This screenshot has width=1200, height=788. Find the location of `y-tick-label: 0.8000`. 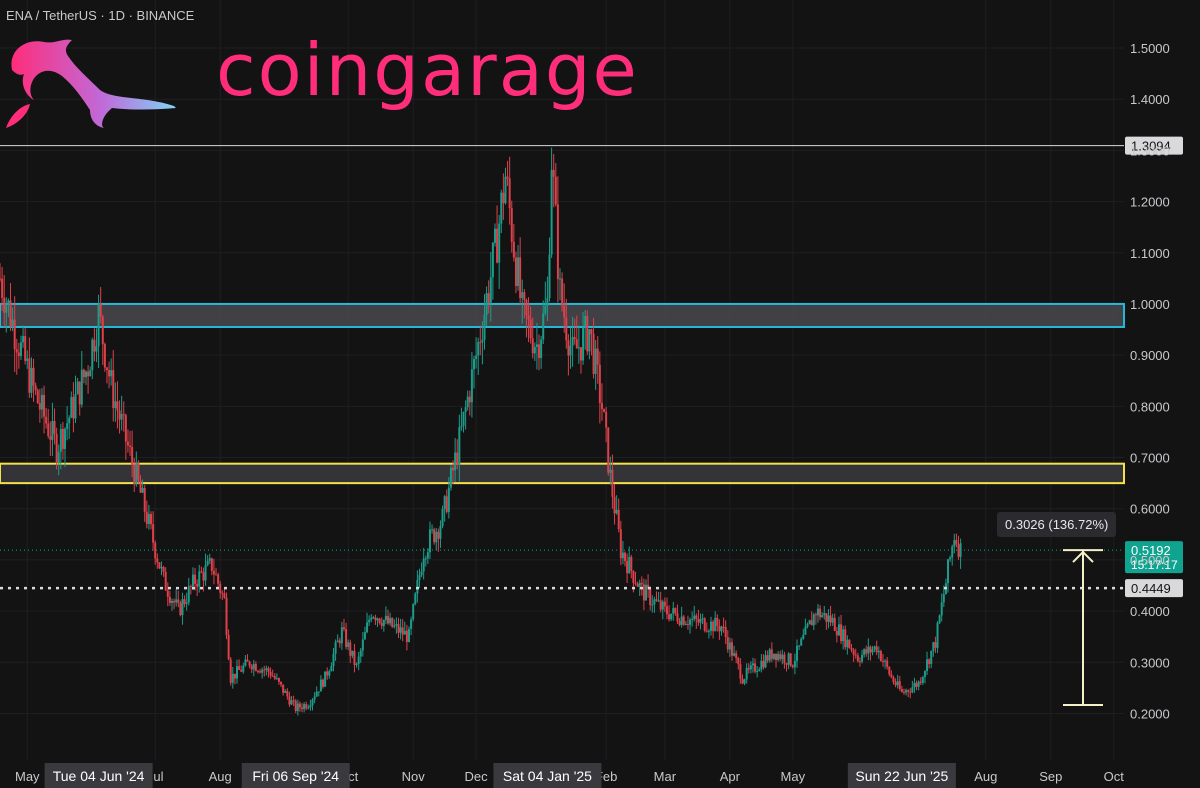

y-tick-label: 0.8000 is located at coordinates (1150, 406).